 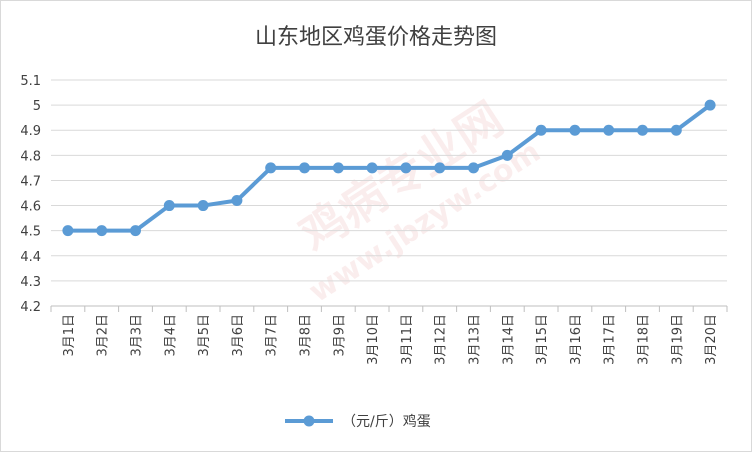 What do you see at coordinates (30, 307) in the screenshot?
I see `y-tick-label: 4.2` at bounding box center [30, 307].